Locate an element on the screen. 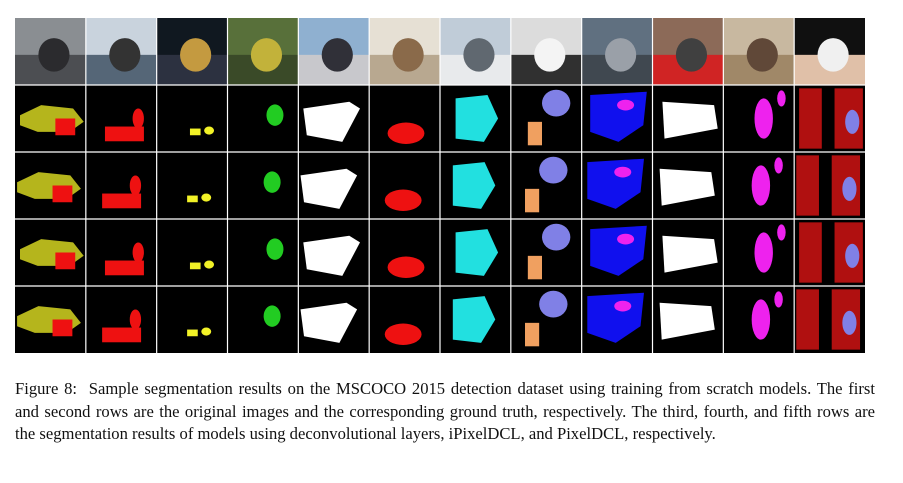 Image resolution: width=903 pixels, height=483 pixels. cell-night-street-r3 is located at coordinates (202, 265).